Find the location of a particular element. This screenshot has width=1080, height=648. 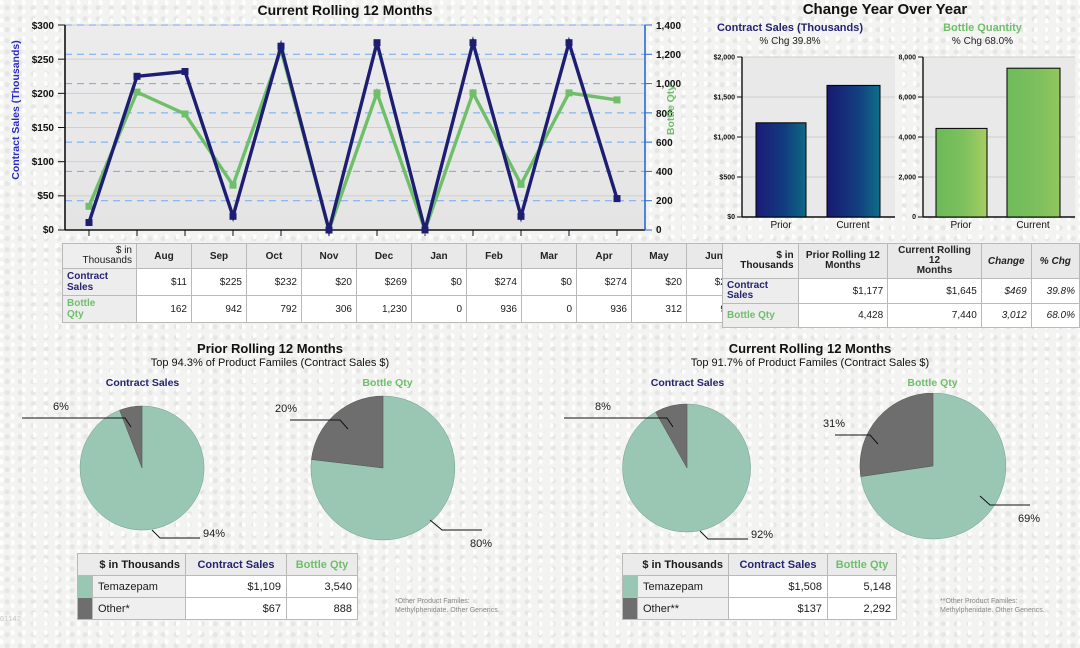

prior-contract-sales-pie is located at coordinates (113, 472).